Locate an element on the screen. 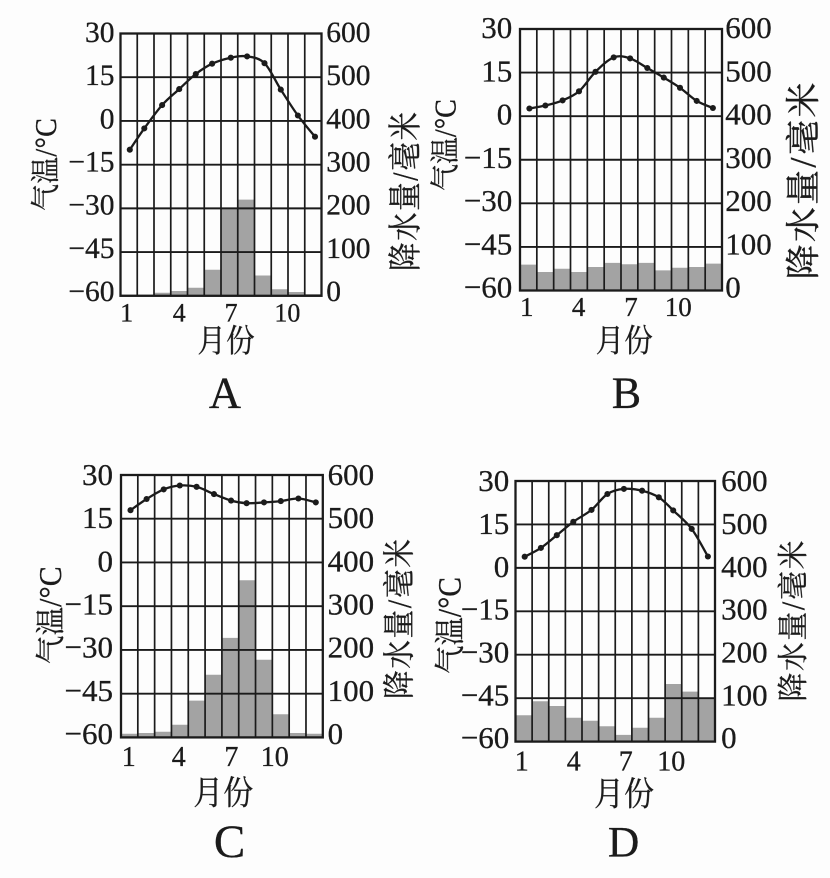 This screenshot has height=878, width=830. svg-text: D is located at coordinates (623, 843).